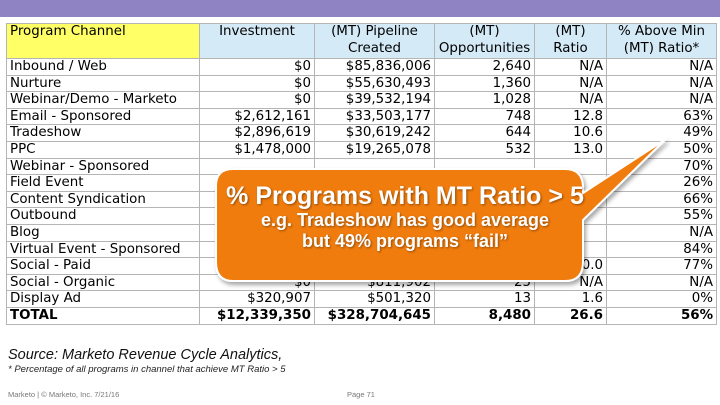 Image resolution: width=720 pixels, height=405 pixels. What do you see at coordinates (145, 355) in the screenshot?
I see `source-text: Source: Marketo Revenue Cycle Analytics,` at bounding box center [145, 355].